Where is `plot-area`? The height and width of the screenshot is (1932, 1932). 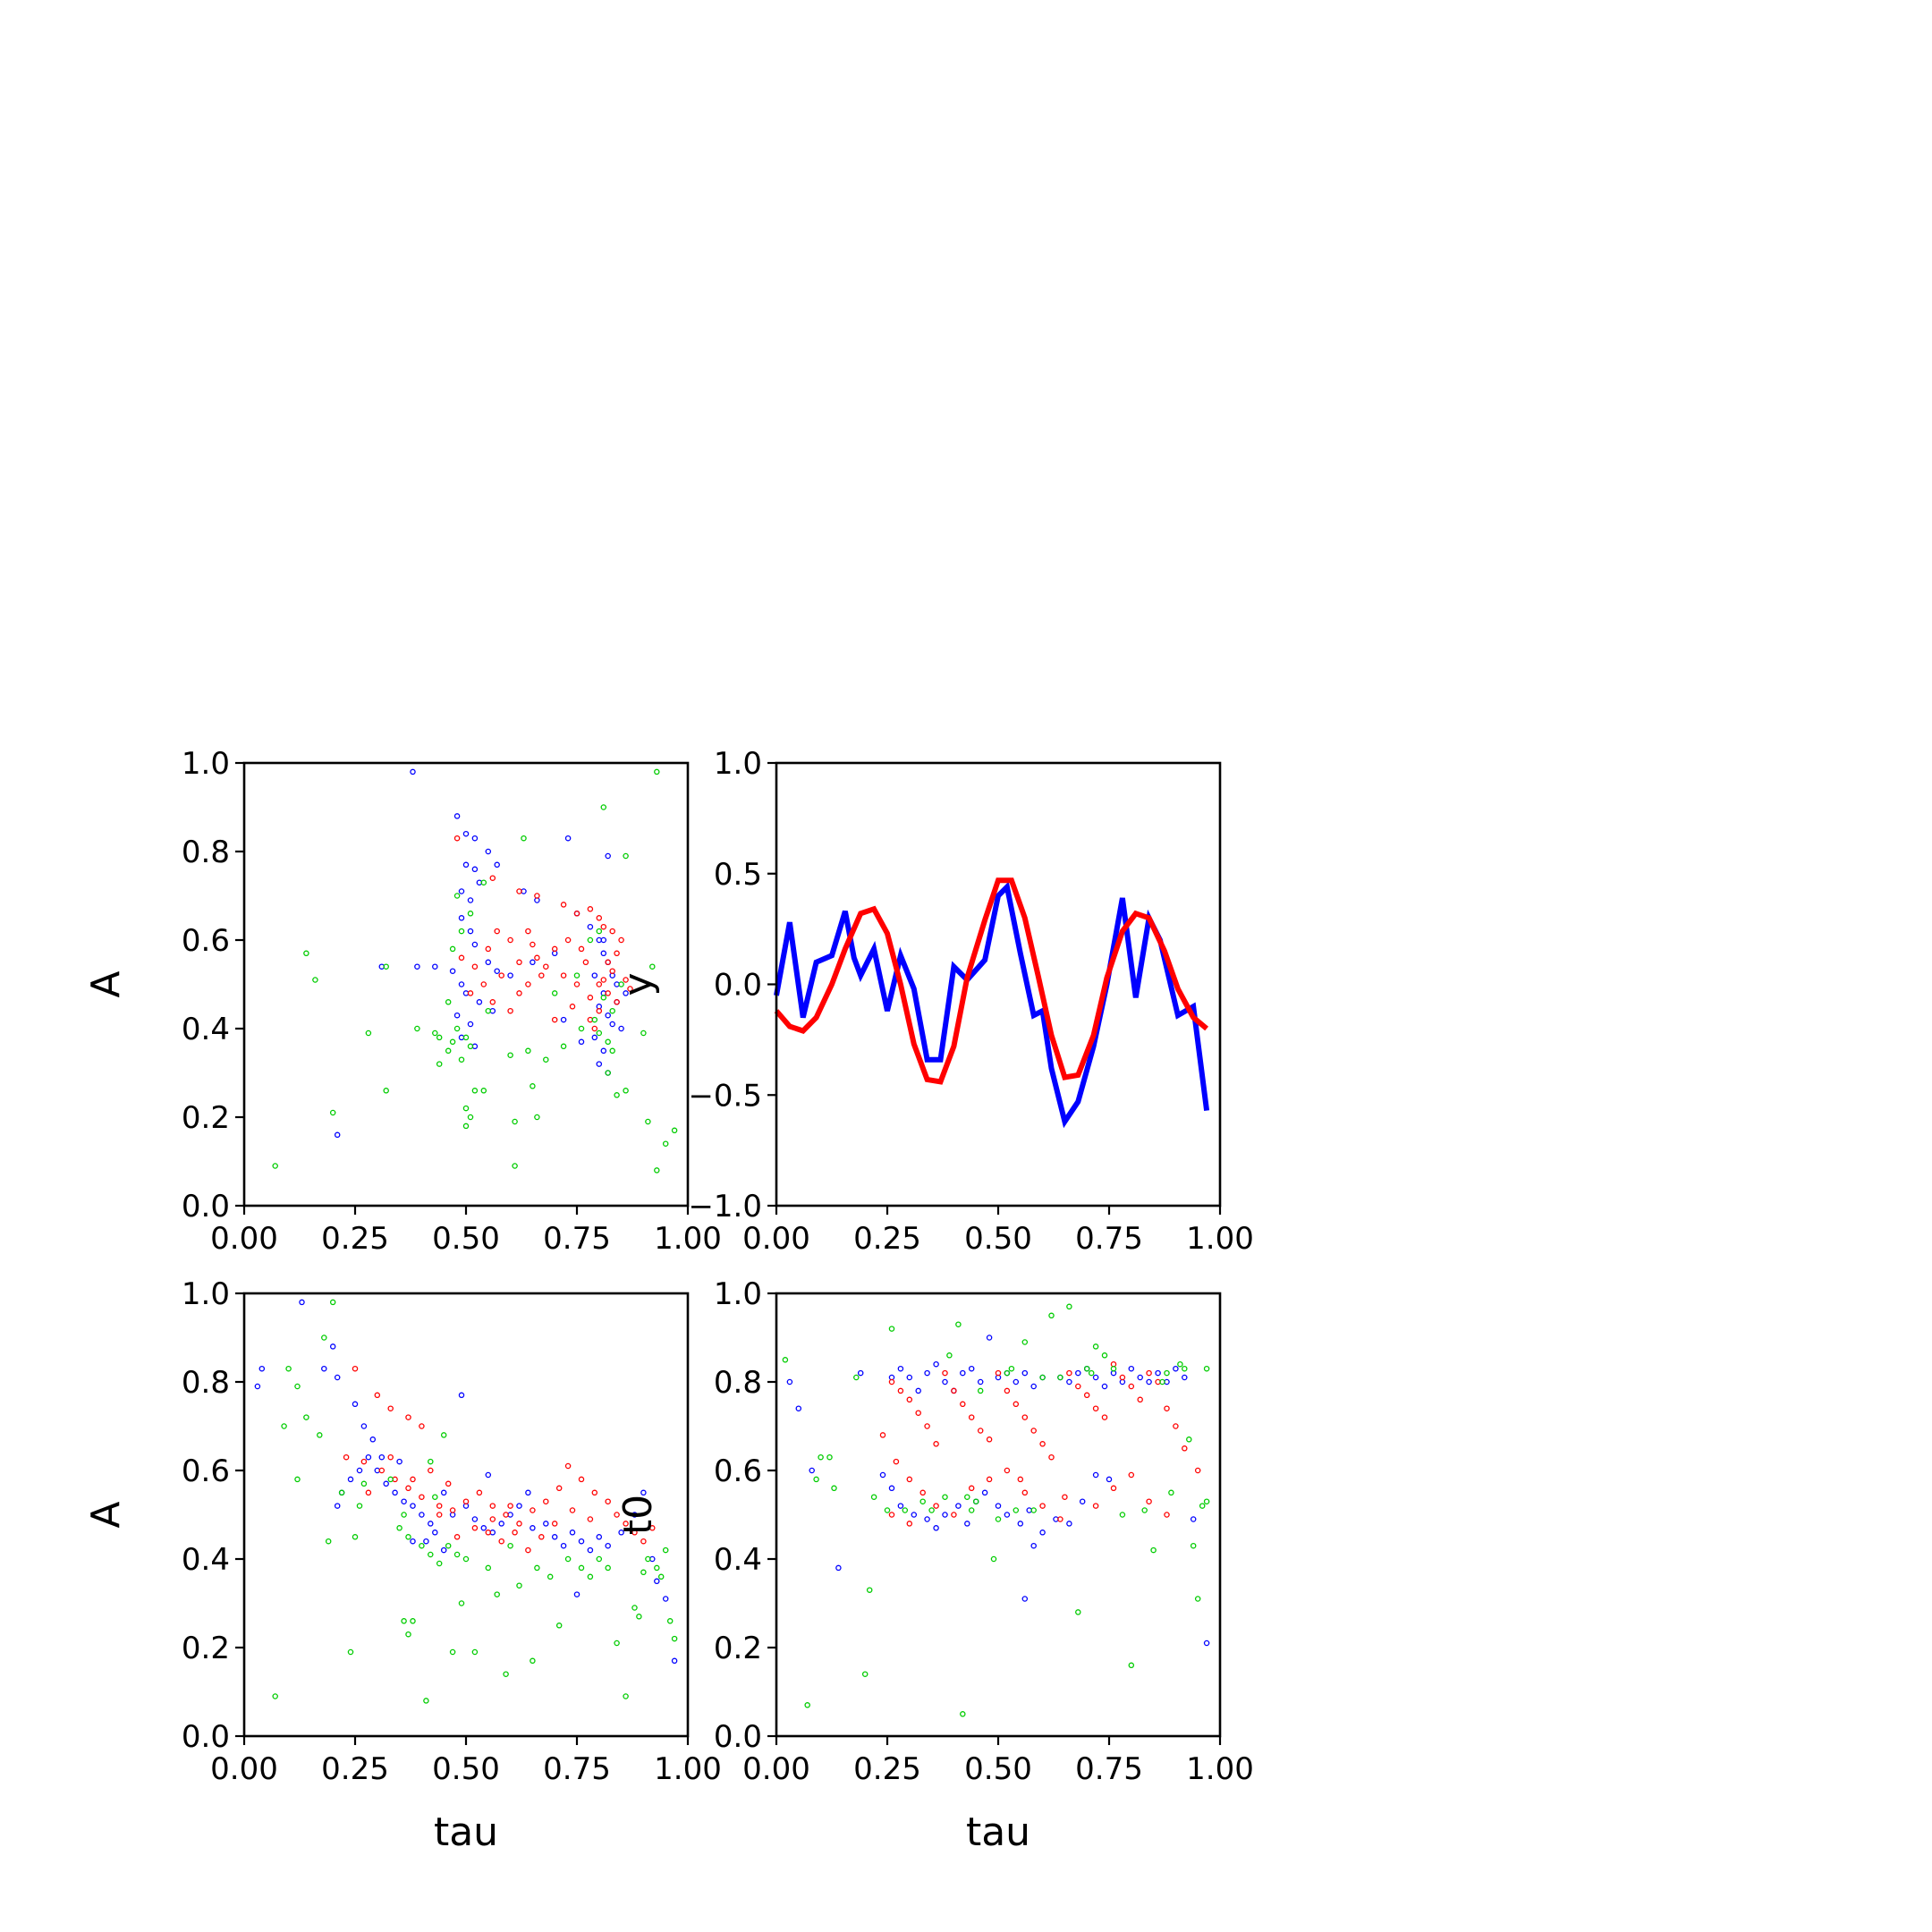 plot-area is located at coordinates (466, 1501).